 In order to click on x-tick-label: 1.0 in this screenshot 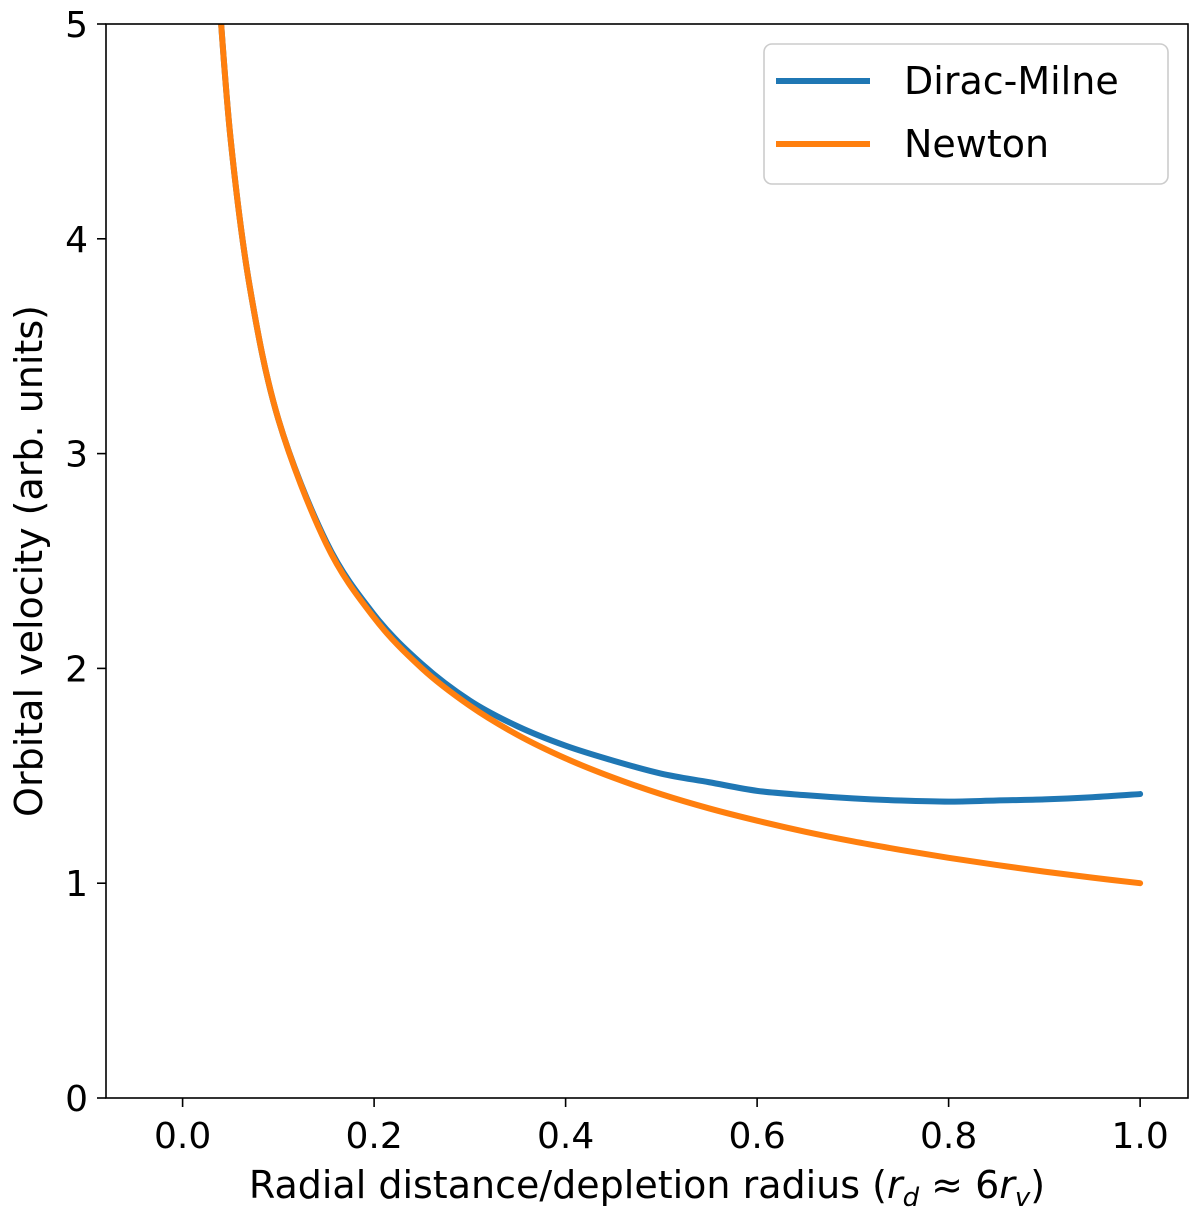, I will do `click(1139, 1136)`.